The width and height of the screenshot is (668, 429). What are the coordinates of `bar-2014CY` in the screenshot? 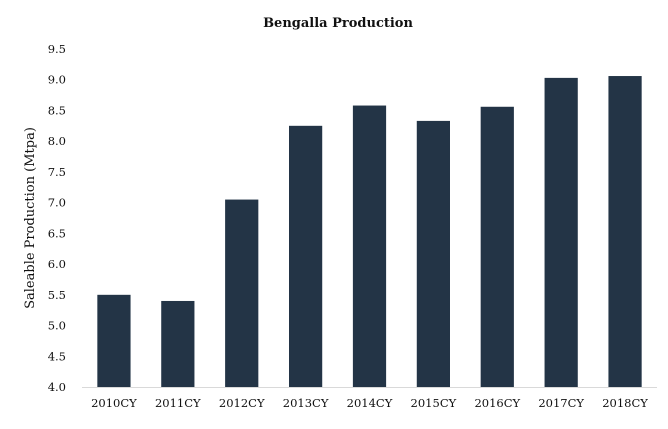 It's located at (369, 246).